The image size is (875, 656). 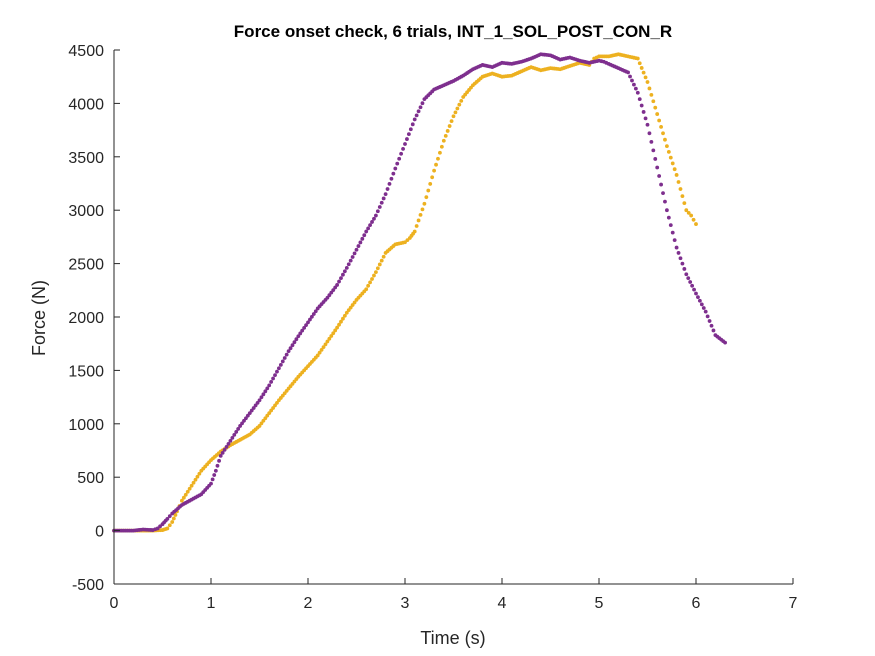 What do you see at coordinates (793, 603) in the screenshot?
I see `x-tick-label: 7` at bounding box center [793, 603].